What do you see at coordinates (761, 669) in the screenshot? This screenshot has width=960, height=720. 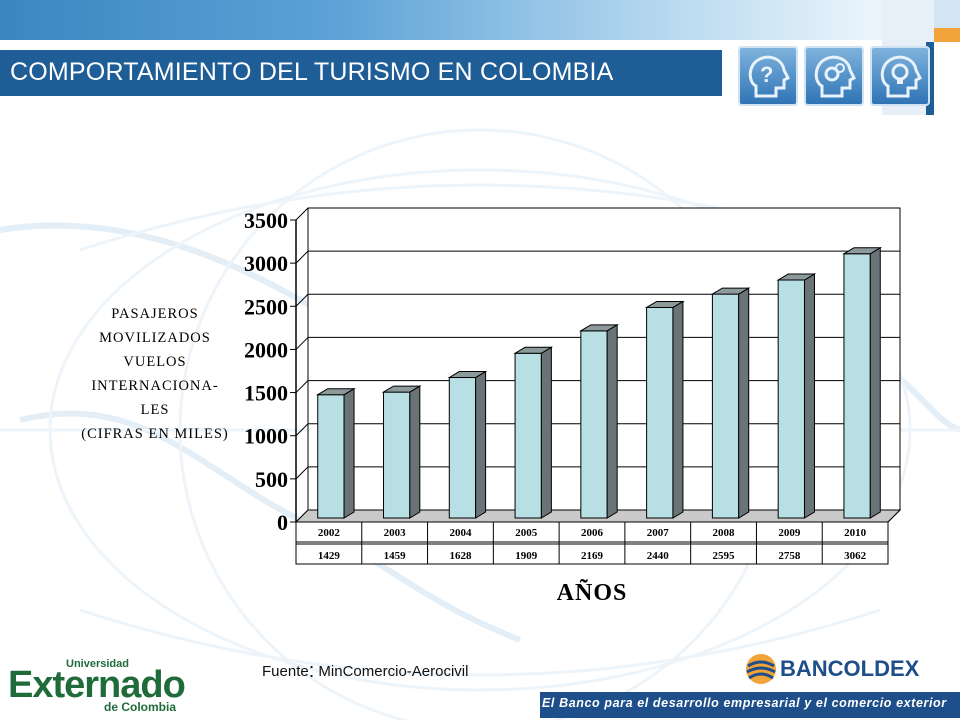 I see `bancoldex-emblem-icon` at bounding box center [761, 669].